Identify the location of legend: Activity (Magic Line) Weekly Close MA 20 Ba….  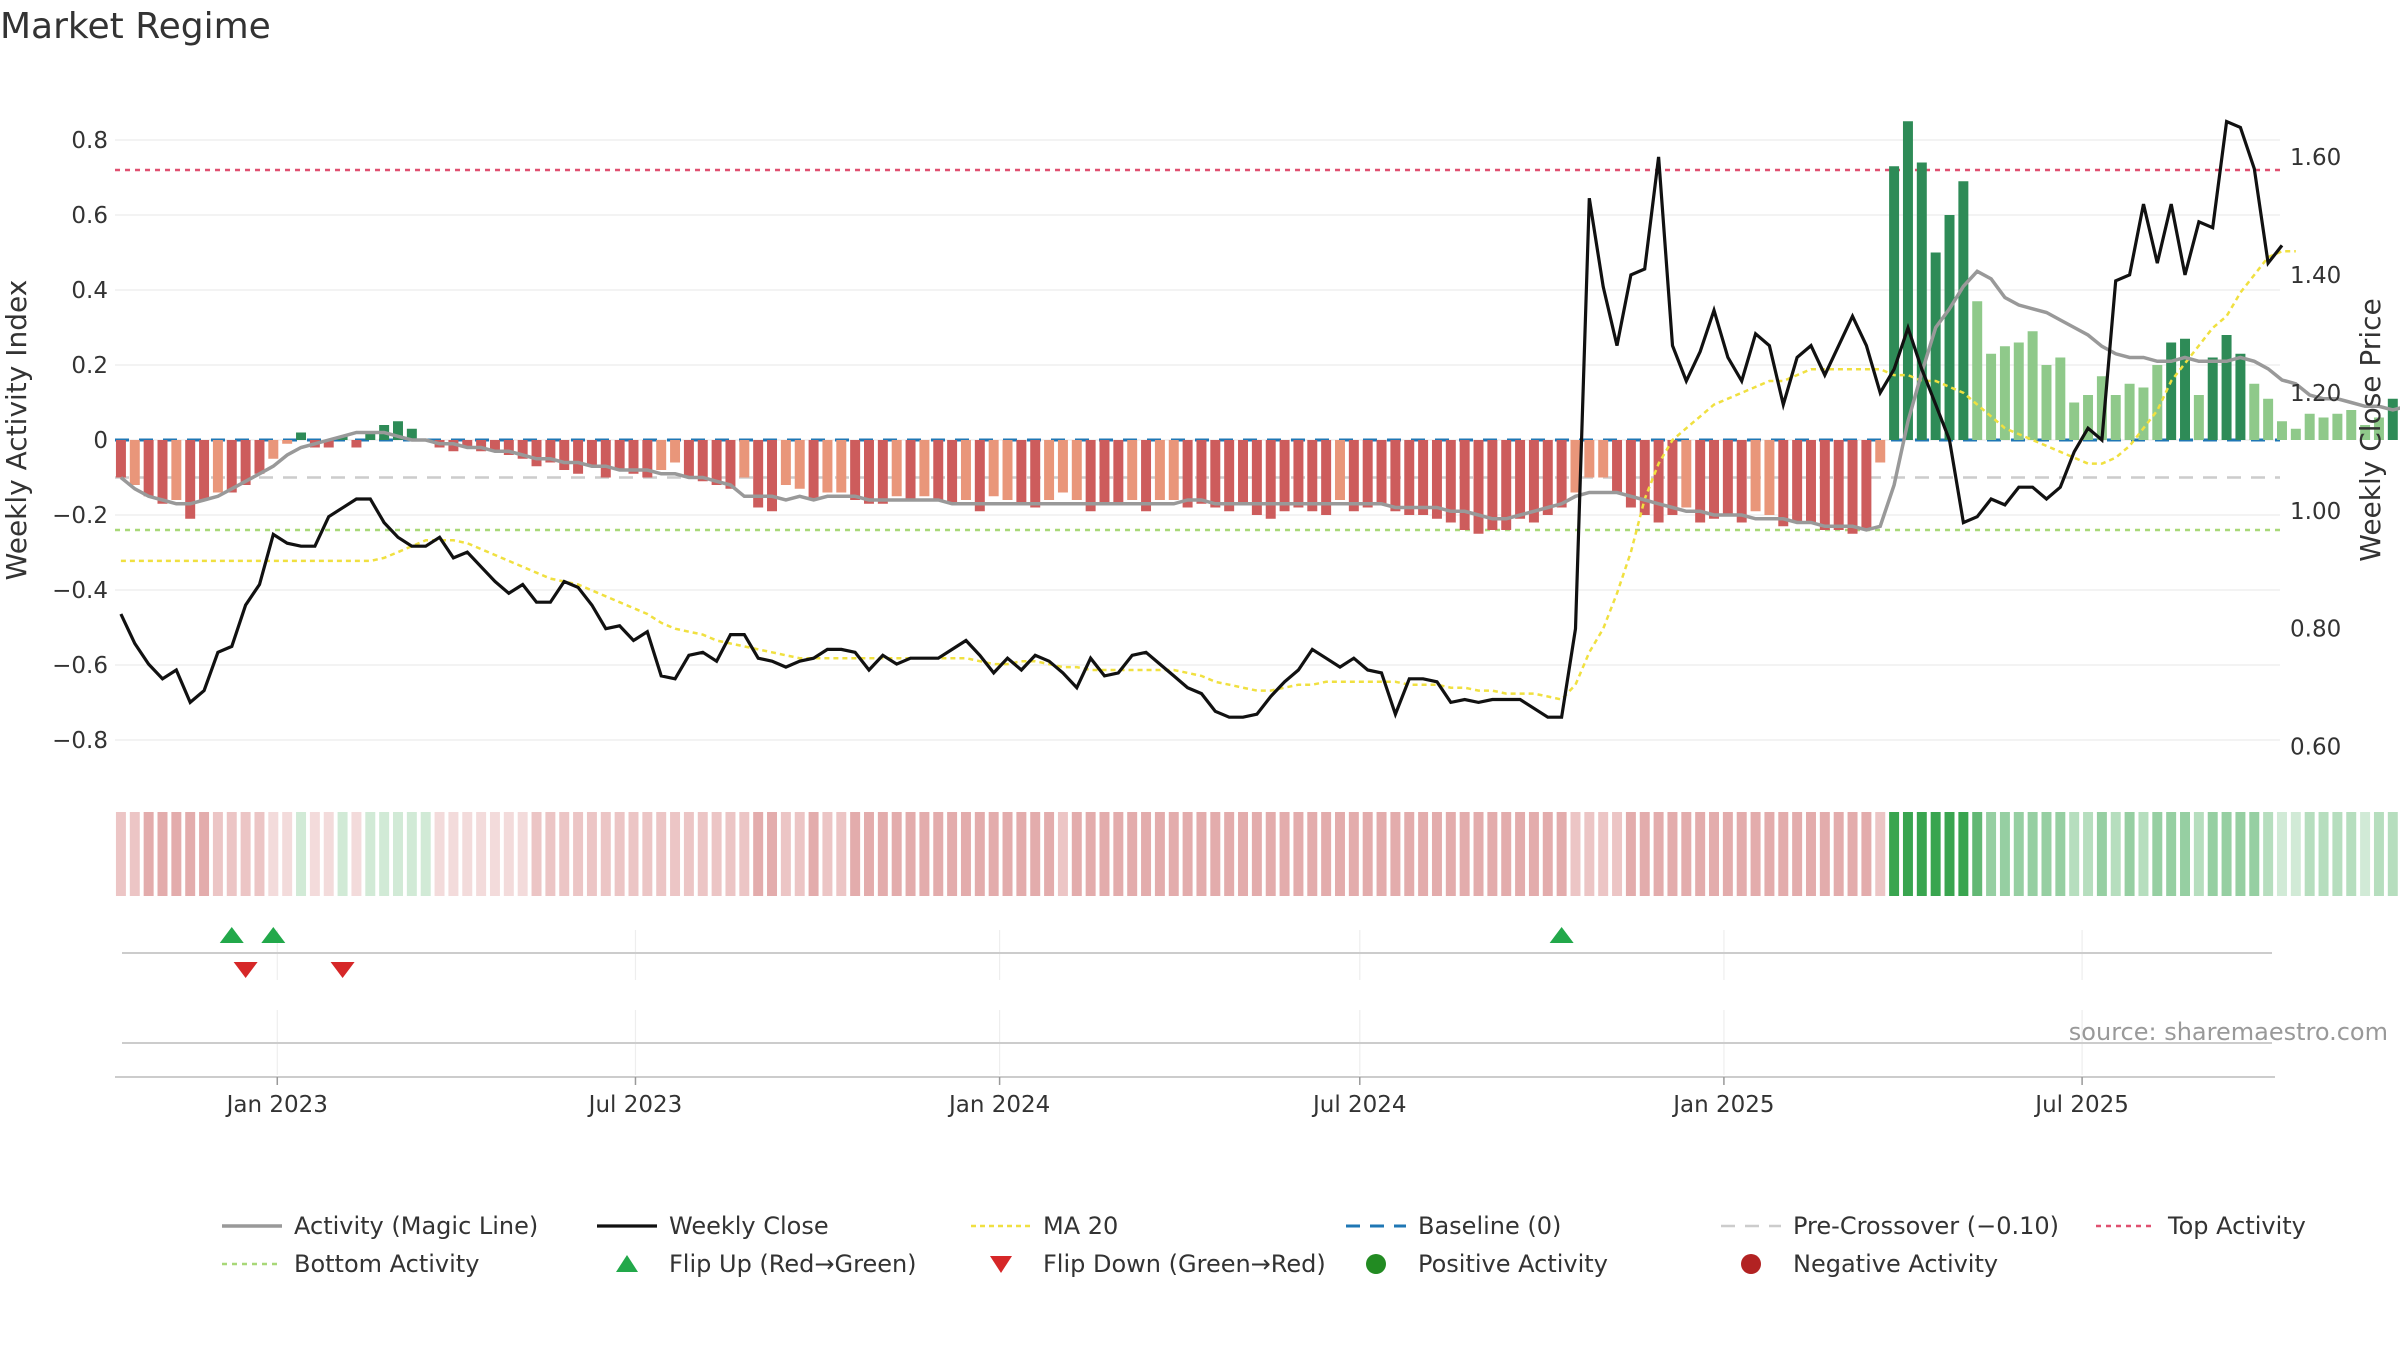
(1264, 1245).